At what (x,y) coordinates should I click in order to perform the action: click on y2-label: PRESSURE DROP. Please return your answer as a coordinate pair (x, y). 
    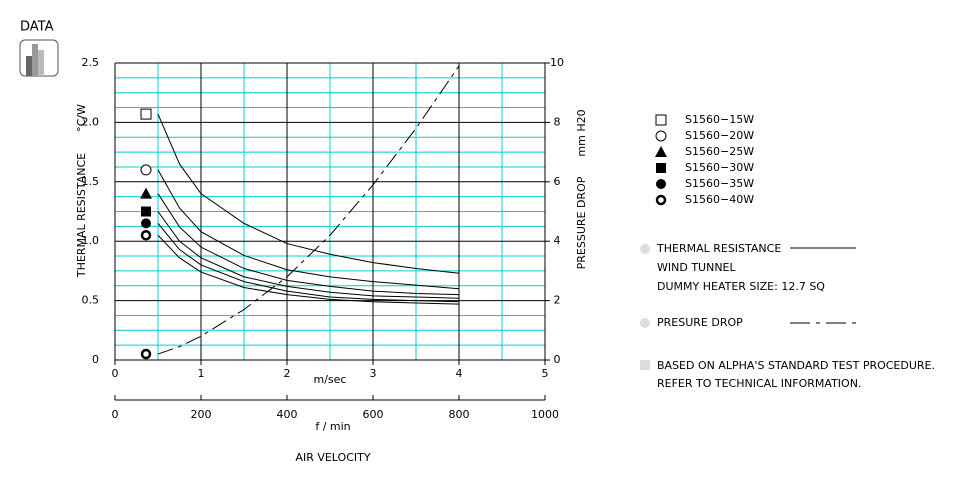
    Looking at the image, I should click on (581, 222).